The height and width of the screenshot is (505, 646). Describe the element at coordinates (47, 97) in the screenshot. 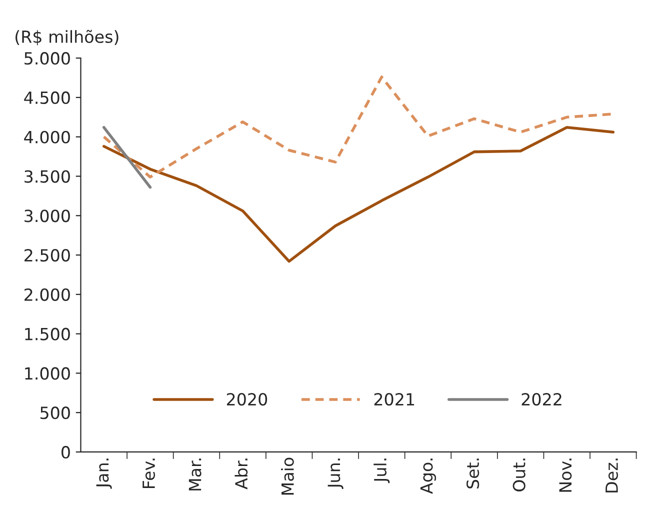

I see `y-tick-label: 4.500` at that location.